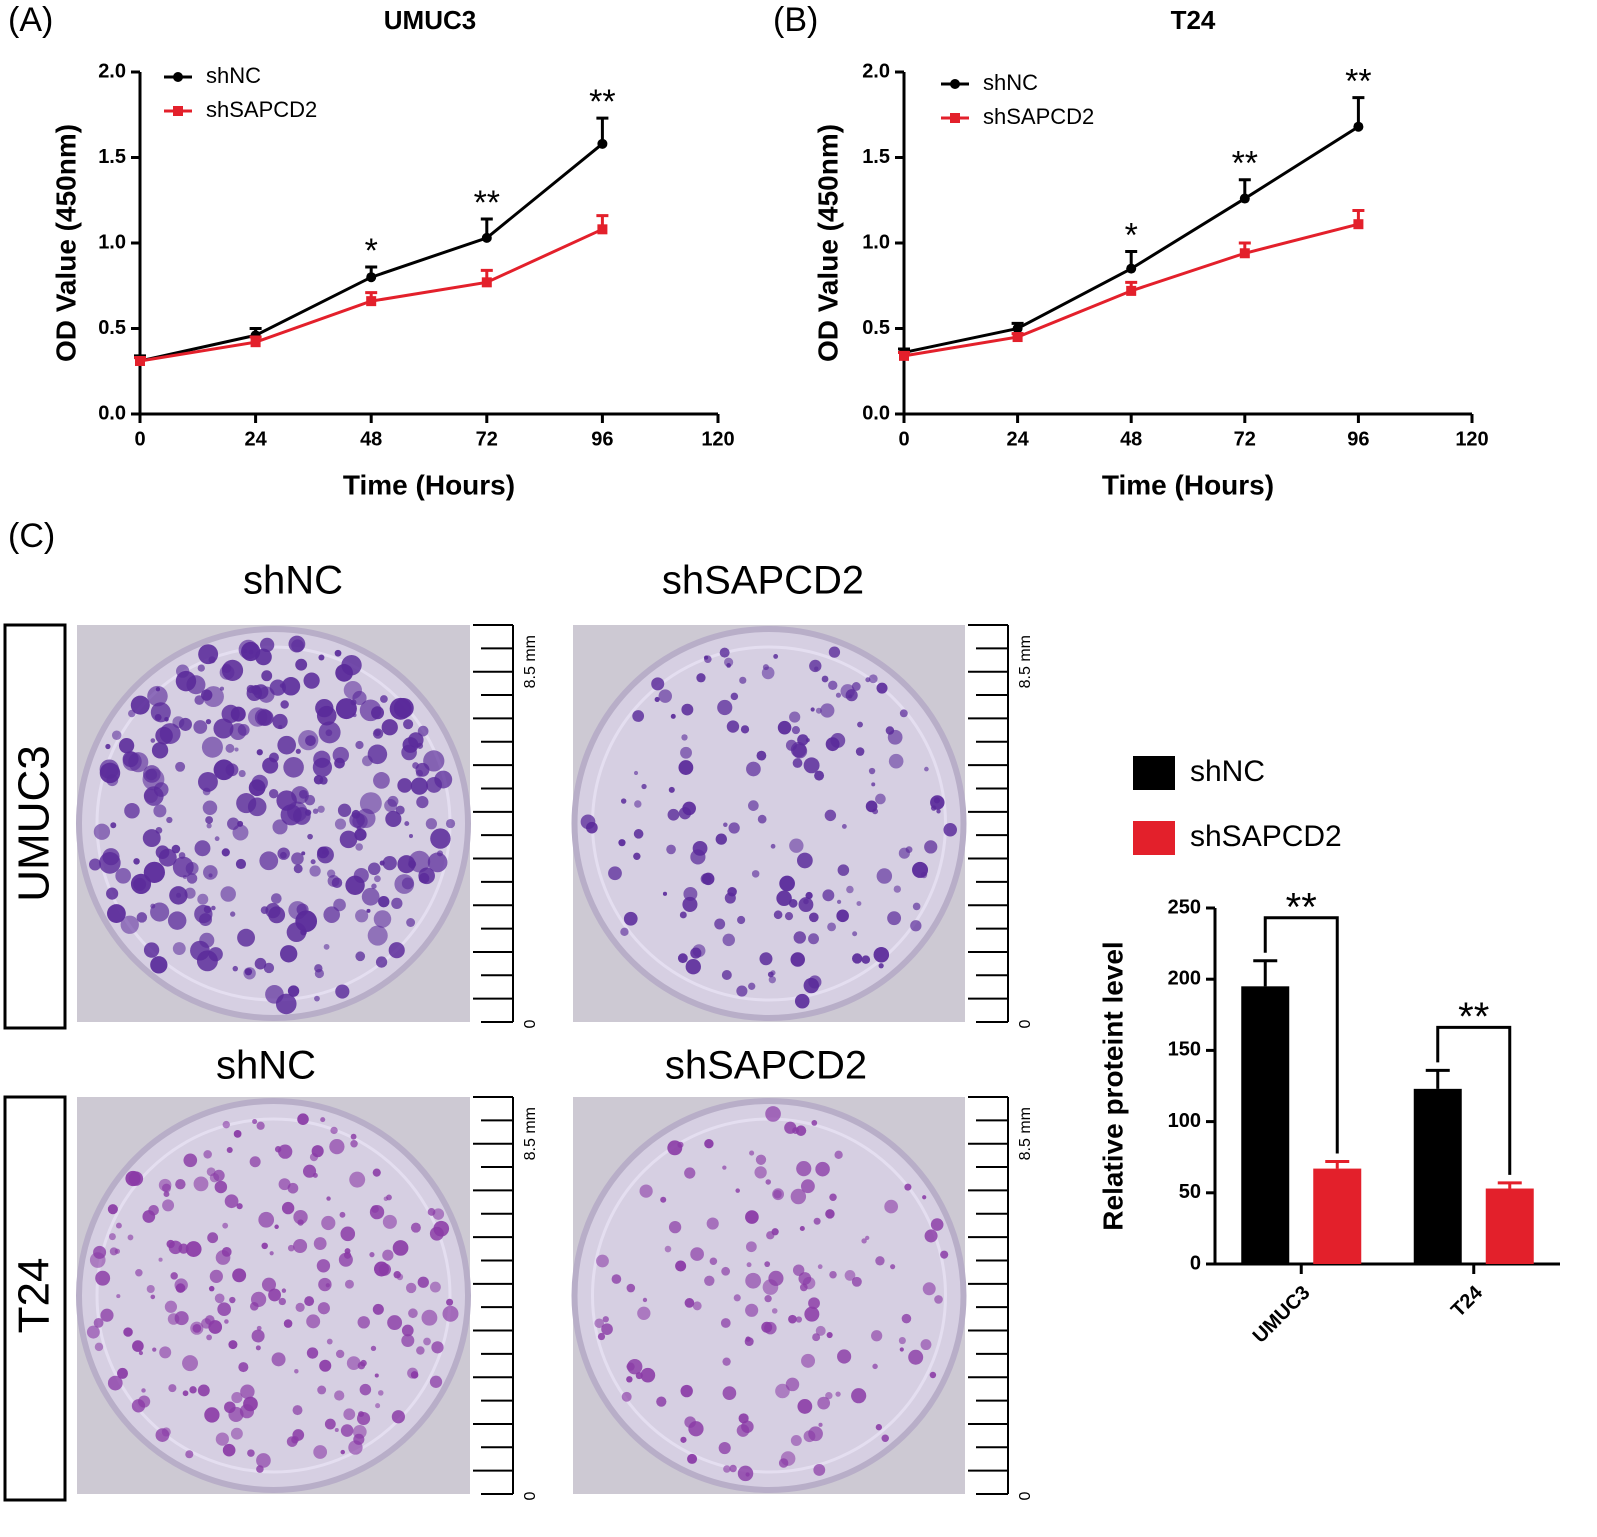 The image size is (1597, 1537). What do you see at coordinates (1245, 439) in the screenshot?
I see `x-tick-label: 72` at bounding box center [1245, 439].